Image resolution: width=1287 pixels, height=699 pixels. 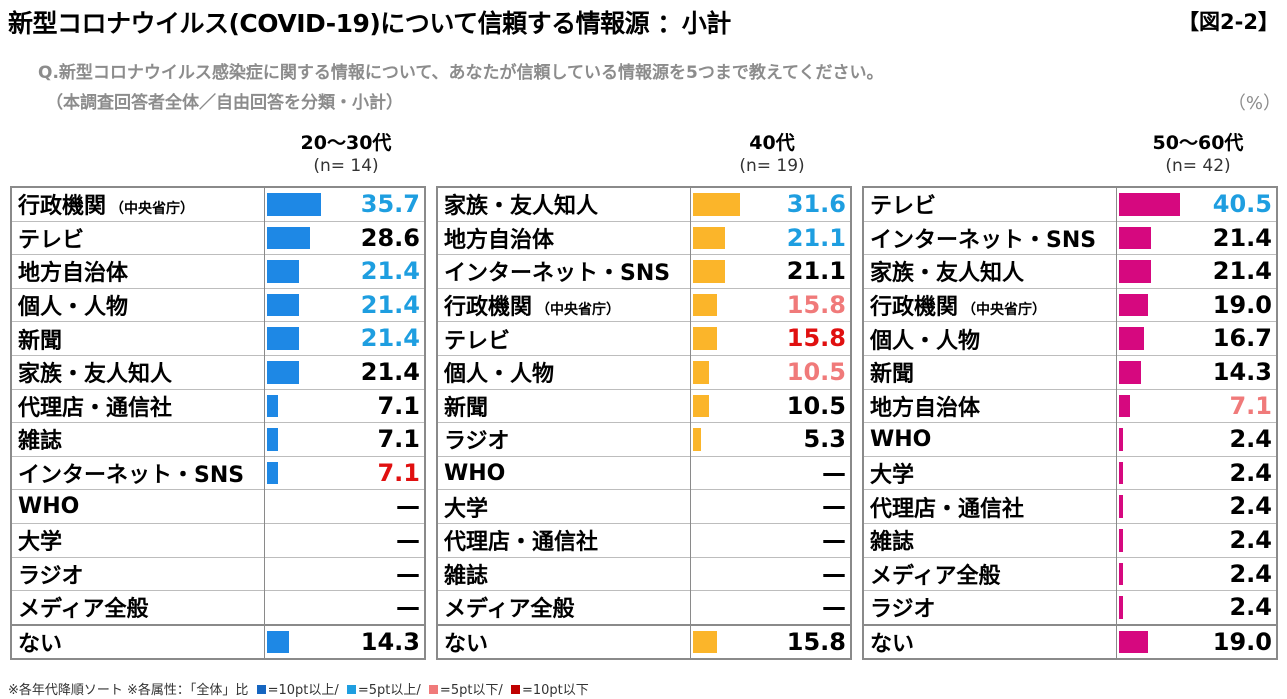 I want to click on data-label: 28.6, so click(x=390, y=237).